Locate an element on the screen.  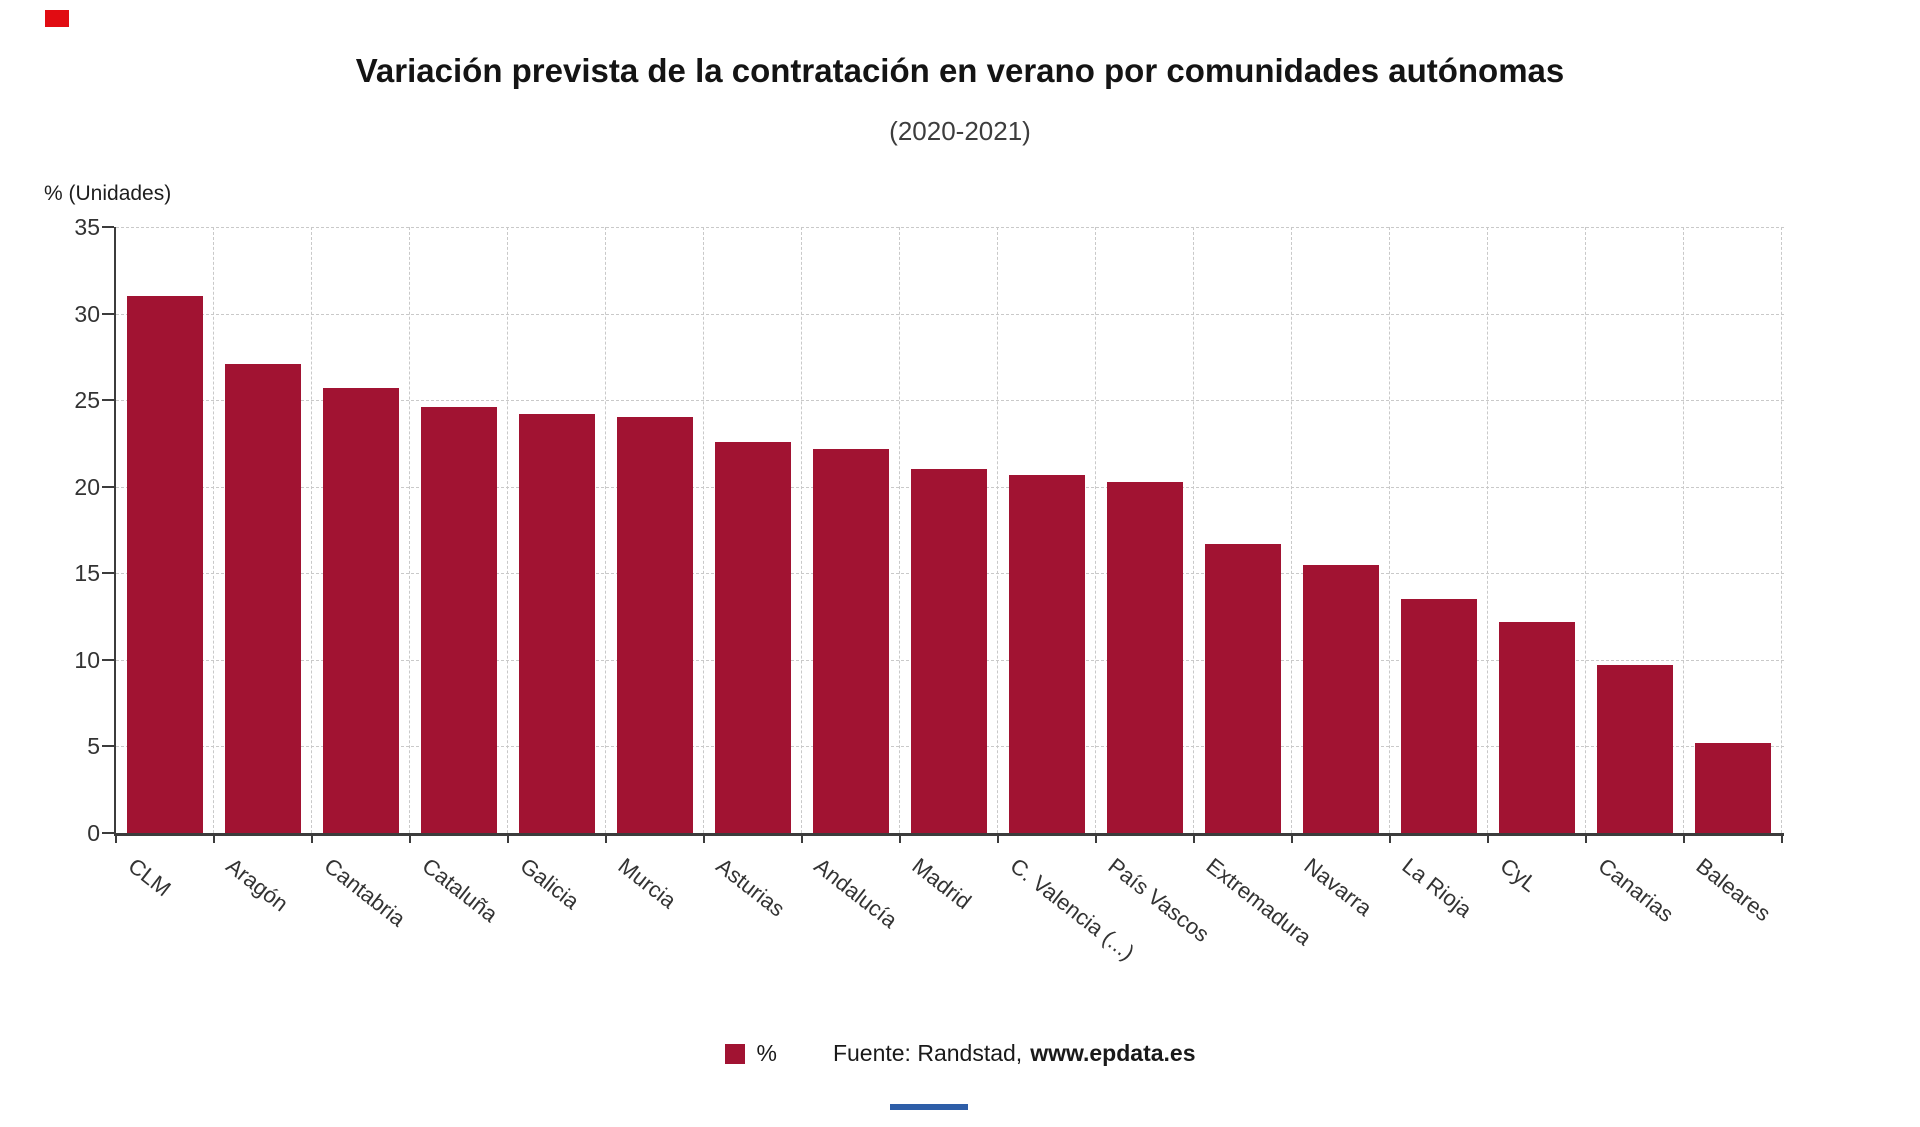
x-axis-label: Madrid is located at coordinates (941, 884).